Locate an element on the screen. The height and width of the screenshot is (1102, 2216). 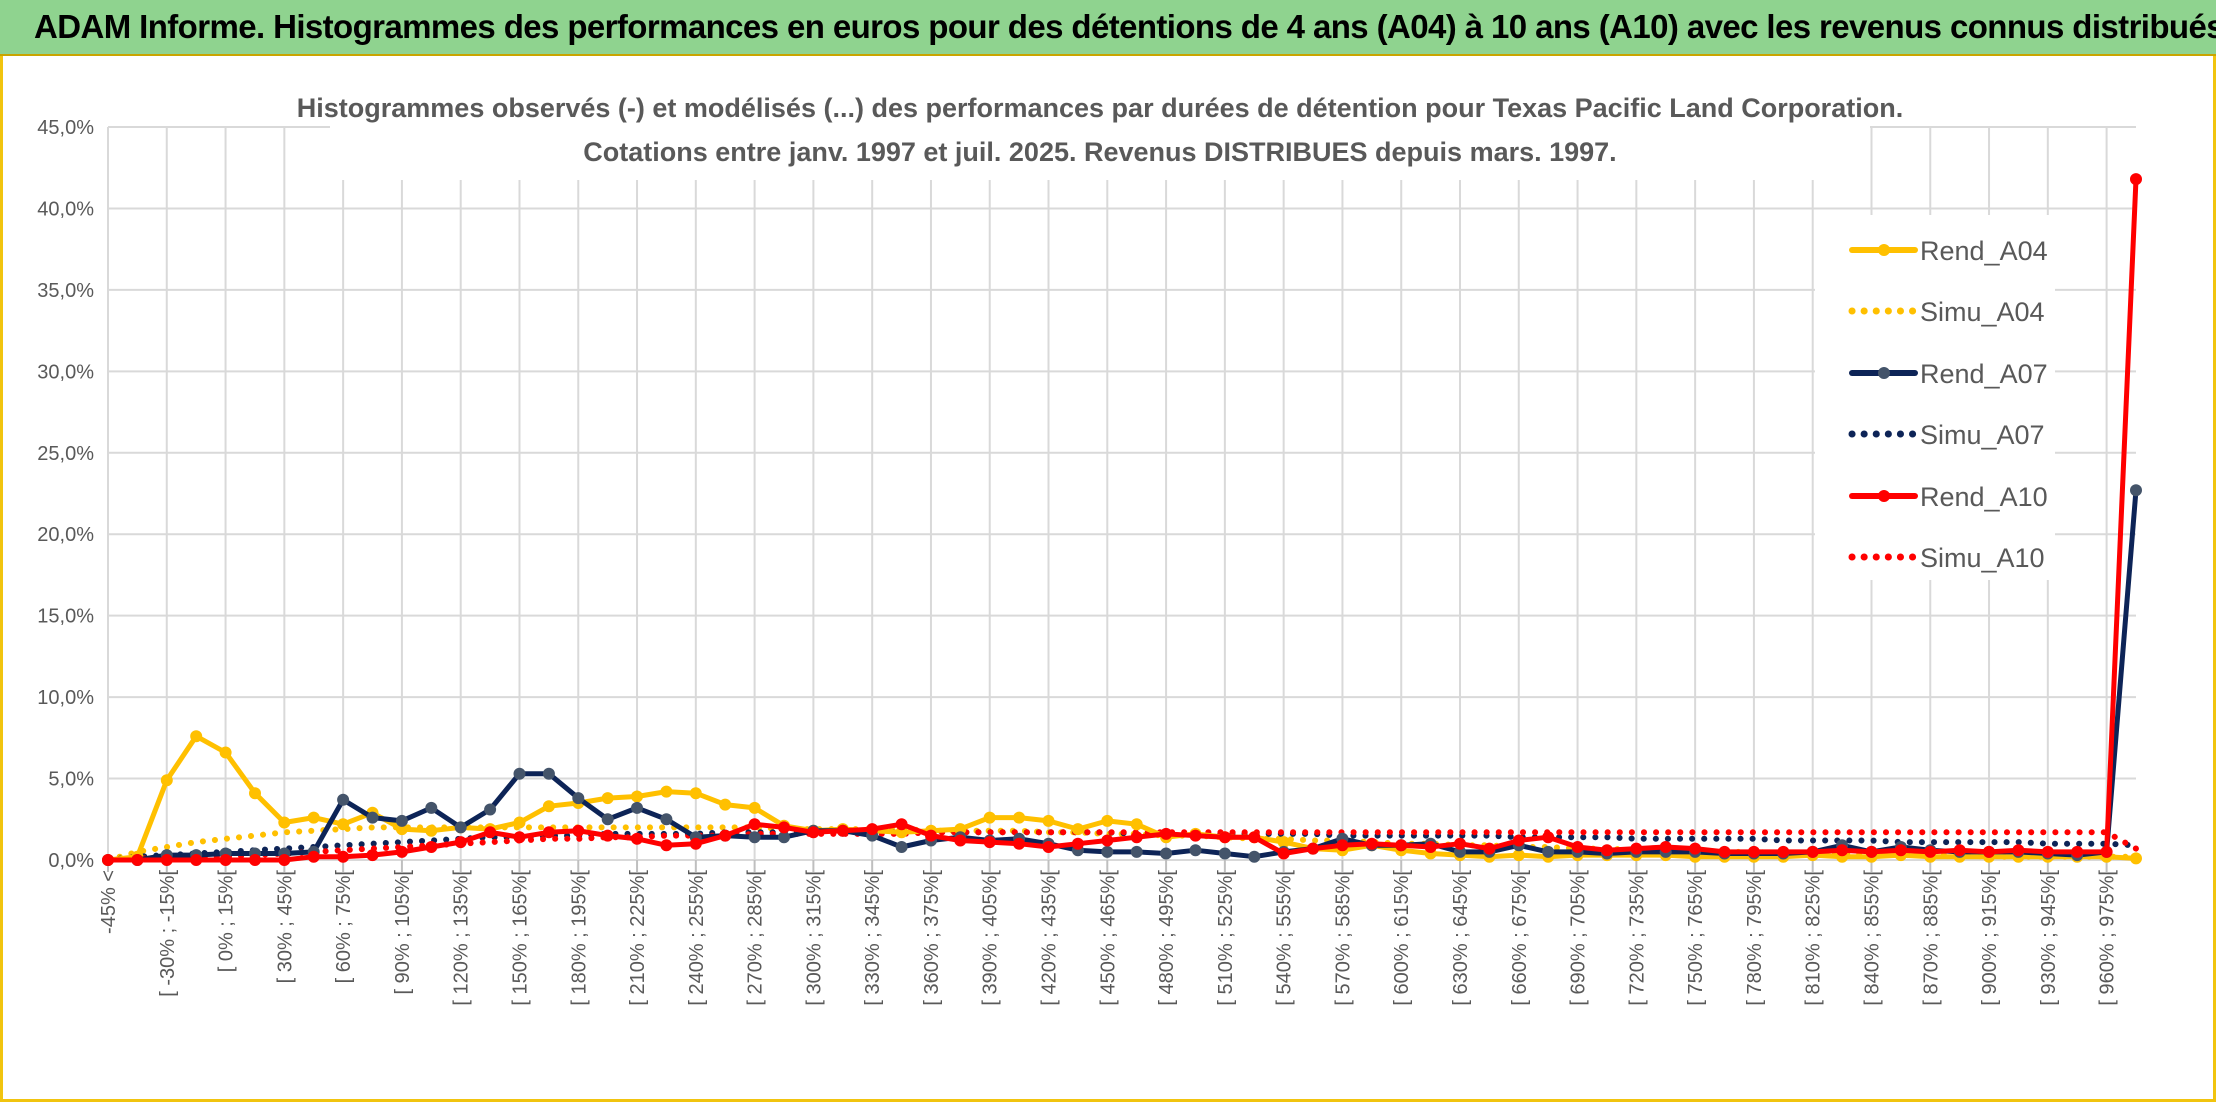
y-tick-label: 20,0% is located at coordinates (65, 535).